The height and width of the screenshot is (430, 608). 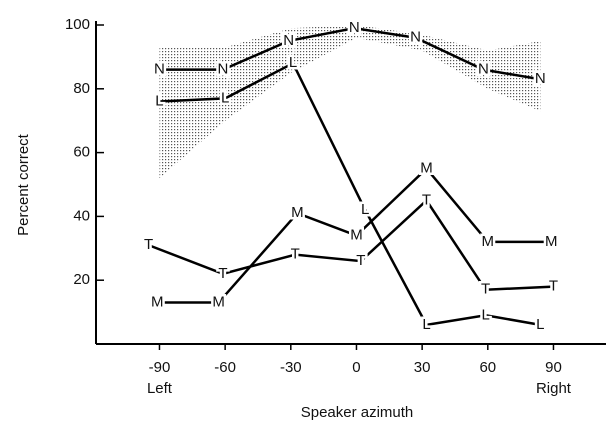 I want to click on y-tick-label: 80, so click(x=81, y=88).